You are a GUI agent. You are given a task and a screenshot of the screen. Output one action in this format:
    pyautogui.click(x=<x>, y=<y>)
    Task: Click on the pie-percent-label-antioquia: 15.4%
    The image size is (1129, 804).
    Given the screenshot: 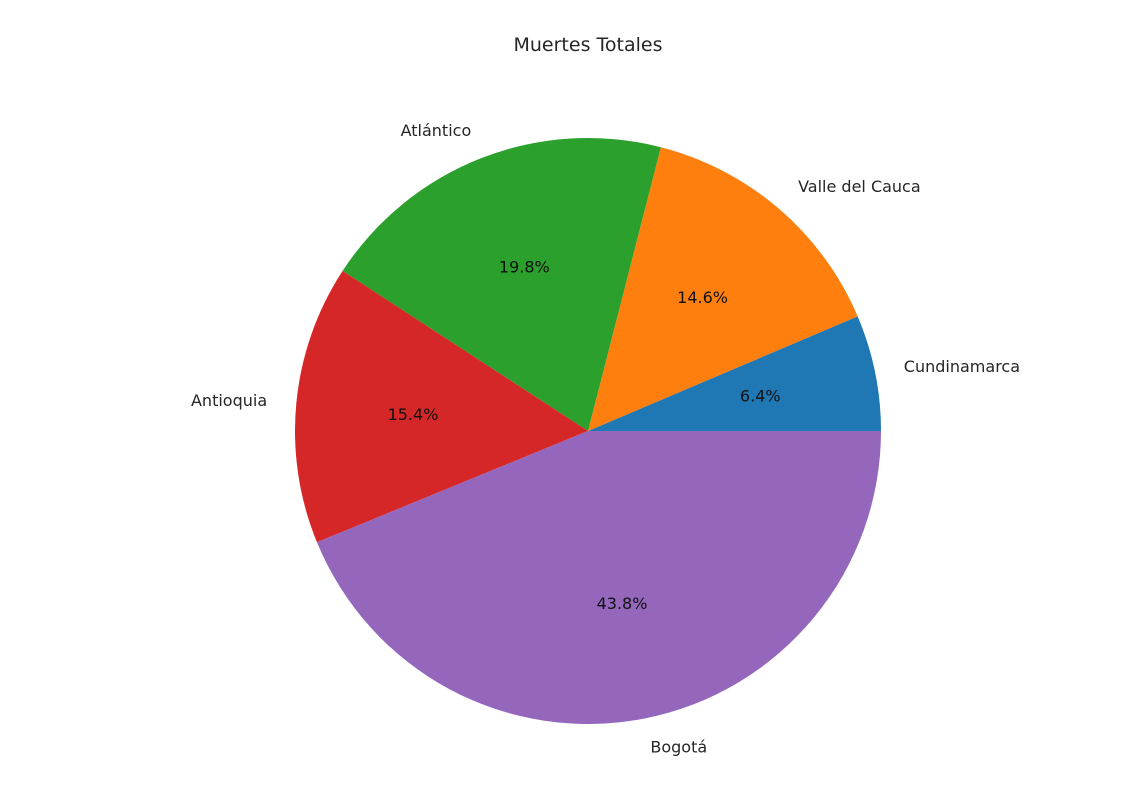 What is the action you would take?
    pyautogui.click(x=413, y=414)
    